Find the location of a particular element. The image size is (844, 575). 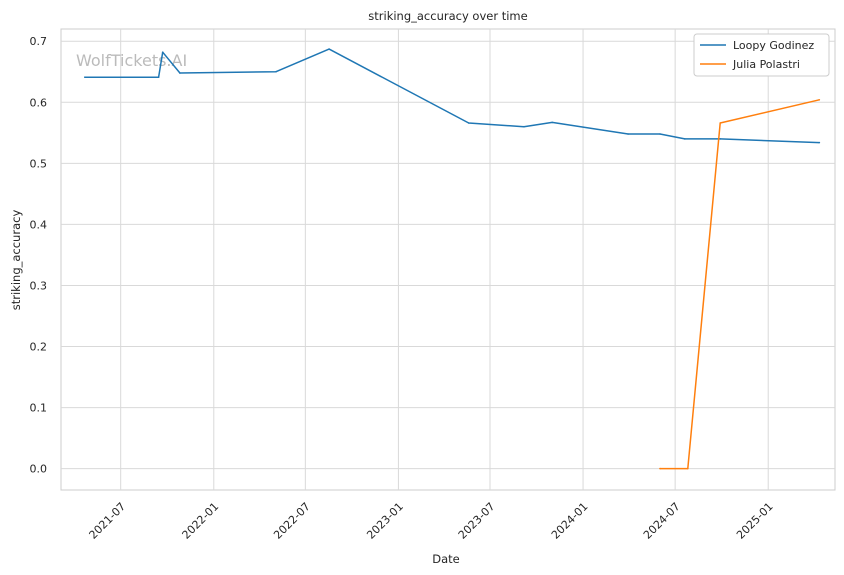

x-tick-label: 2024-01 is located at coordinates (570, 521).